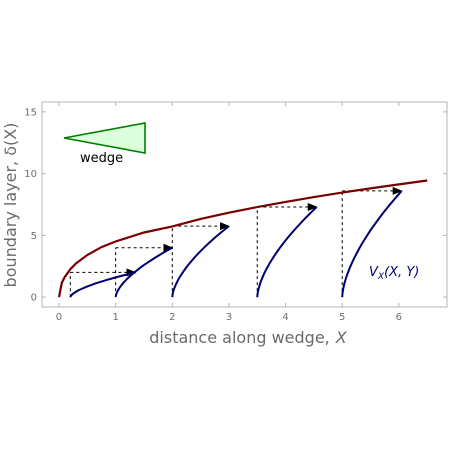  Describe the element at coordinates (341, 337) in the screenshot. I see `x-axis-label-variable: X` at that location.